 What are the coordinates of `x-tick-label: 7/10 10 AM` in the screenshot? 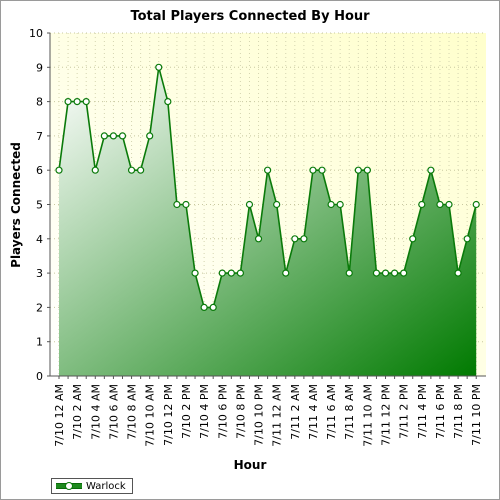 It's located at (150, 415).